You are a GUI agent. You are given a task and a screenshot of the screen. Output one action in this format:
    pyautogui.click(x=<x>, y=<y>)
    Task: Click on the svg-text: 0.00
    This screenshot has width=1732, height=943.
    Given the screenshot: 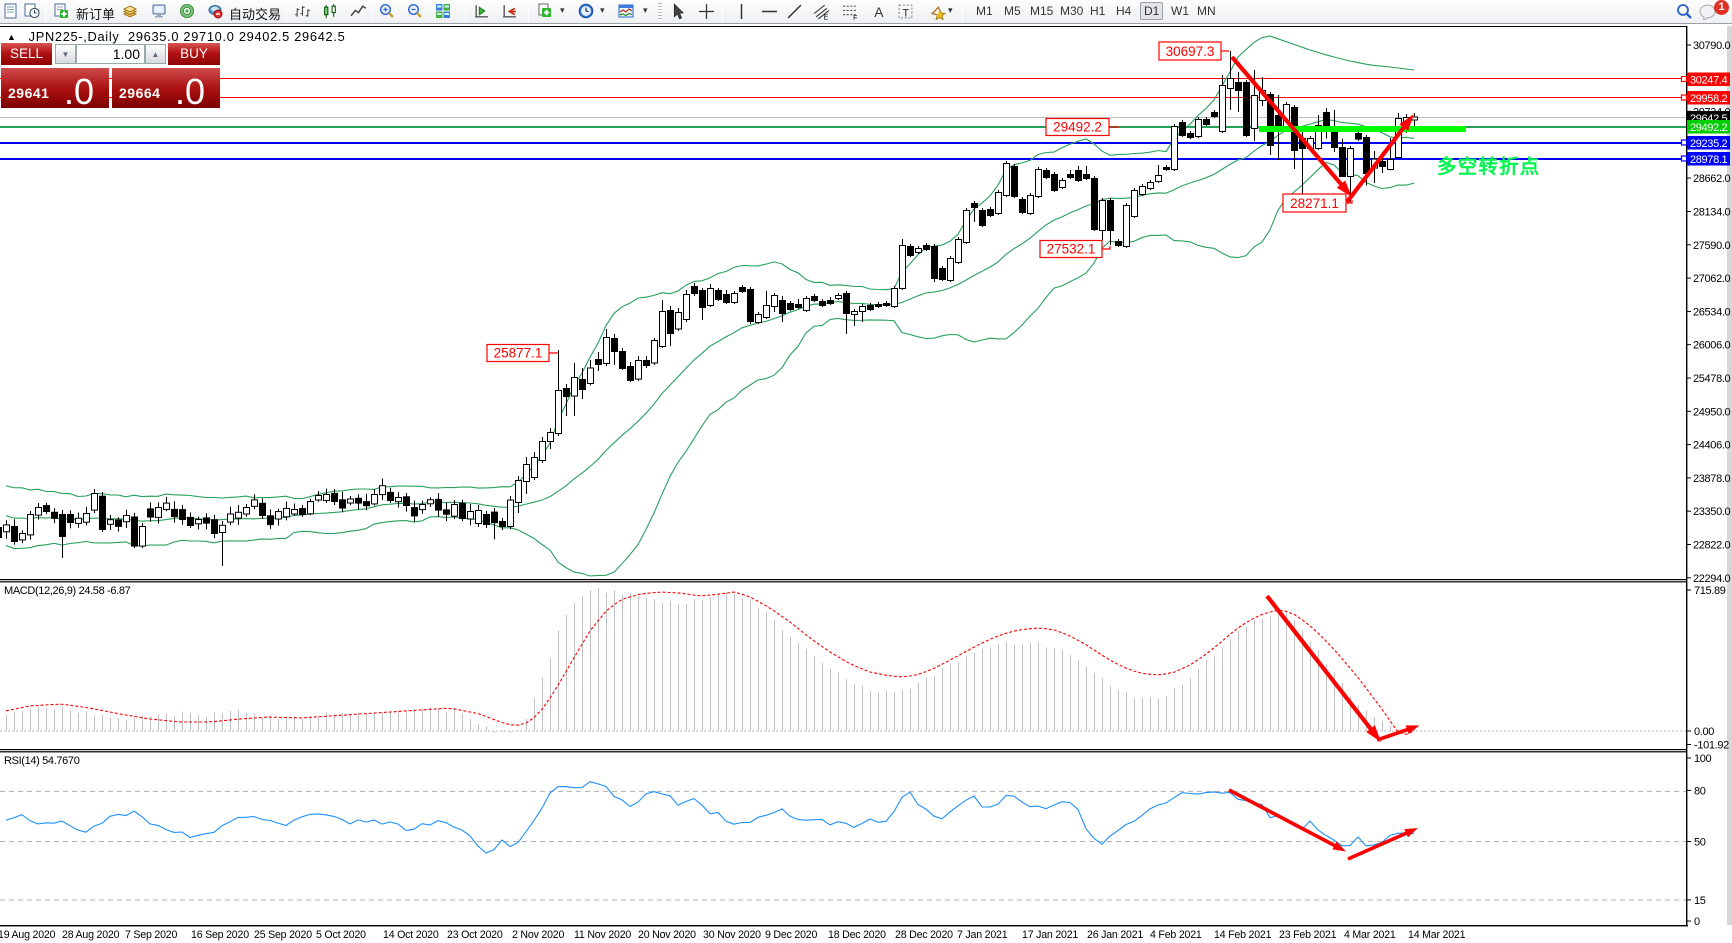 What is the action you would take?
    pyautogui.click(x=1704, y=732)
    